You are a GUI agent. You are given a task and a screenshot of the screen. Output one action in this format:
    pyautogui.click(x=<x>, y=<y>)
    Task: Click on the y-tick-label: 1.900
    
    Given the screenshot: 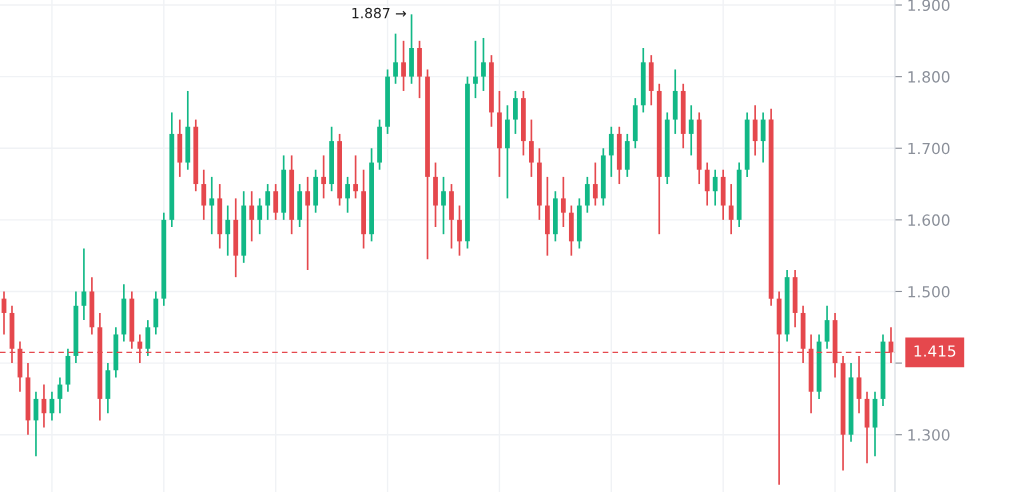 What is the action you would take?
    pyautogui.click(x=929, y=6)
    